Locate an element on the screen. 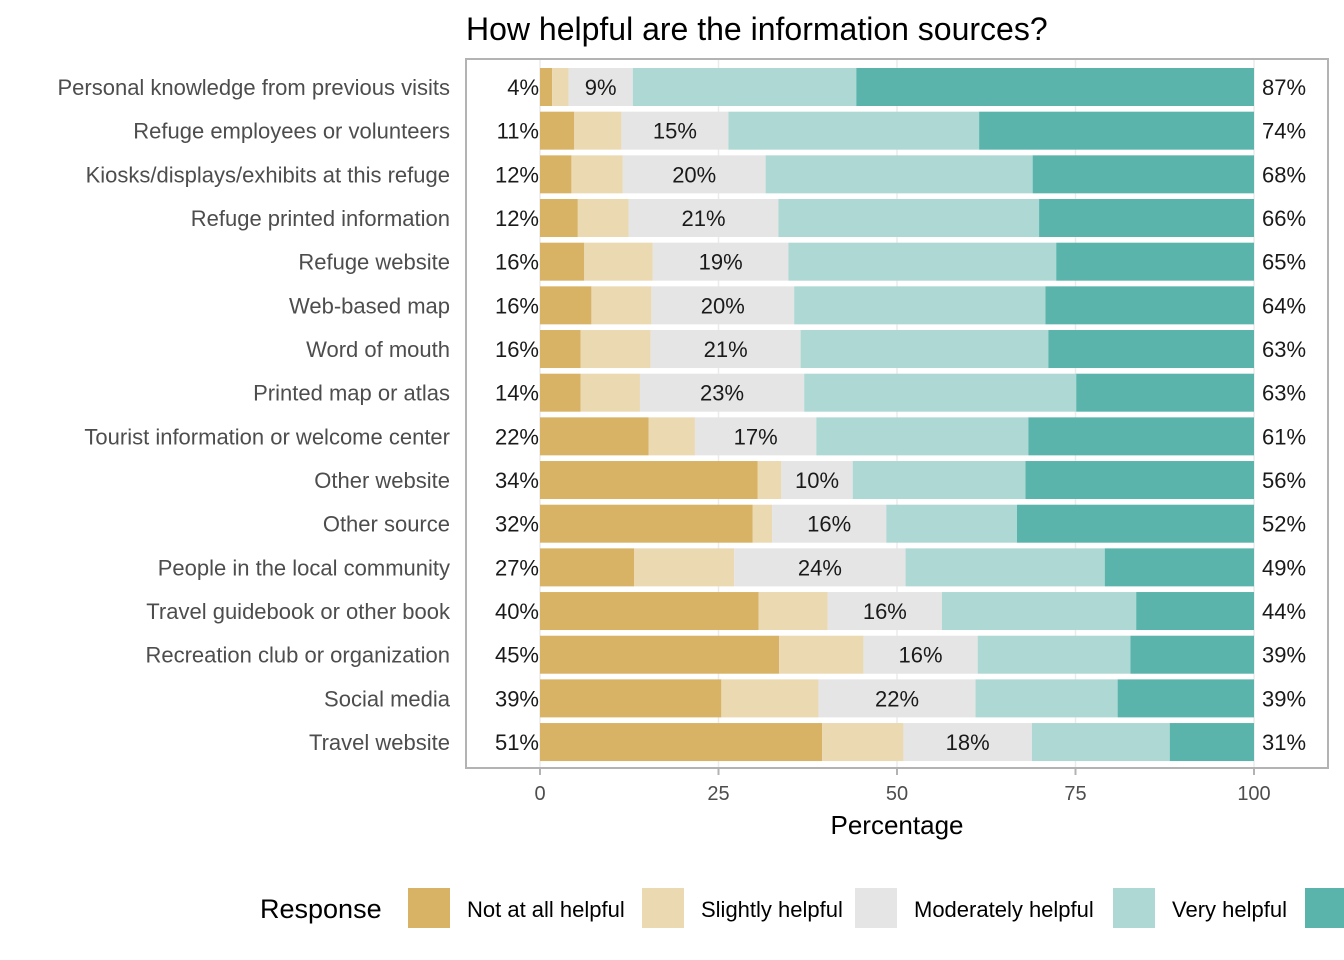  right-percent-label: 64% is located at coordinates (1284, 305).